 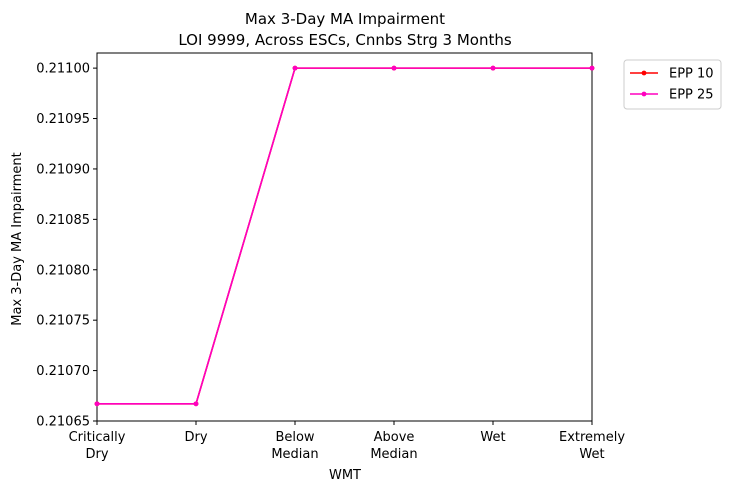 I want to click on x-tick-label: Above Median, so click(x=393, y=446).